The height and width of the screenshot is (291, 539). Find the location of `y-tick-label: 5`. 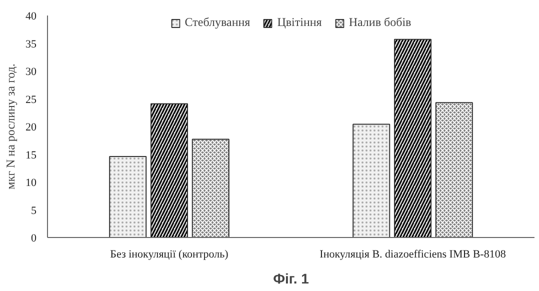

y-tick-label: 5 is located at coordinates (34, 210).